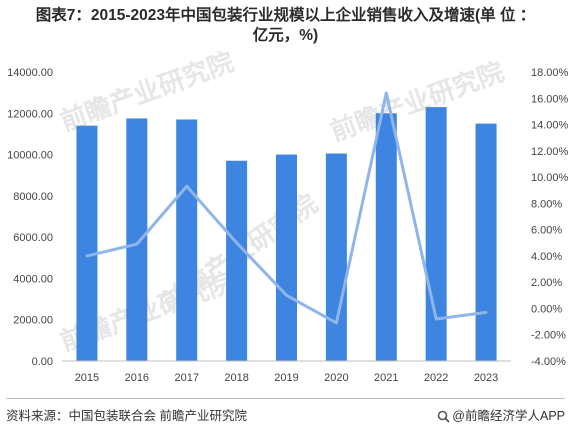  I want to click on left-axis-tick-label: 14000.00, so click(30, 73).